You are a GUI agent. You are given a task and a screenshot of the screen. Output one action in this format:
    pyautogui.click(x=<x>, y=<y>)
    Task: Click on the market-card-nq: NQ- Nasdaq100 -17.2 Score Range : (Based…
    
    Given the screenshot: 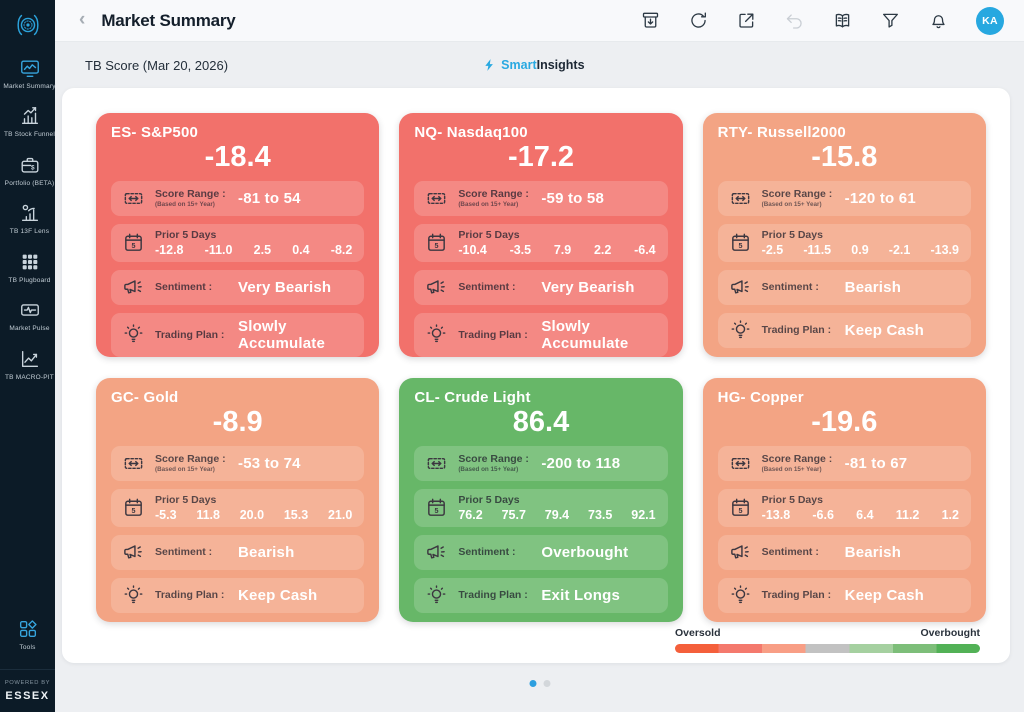 What is the action you would take?
    pyautogui.click(x=541, y=235)
    